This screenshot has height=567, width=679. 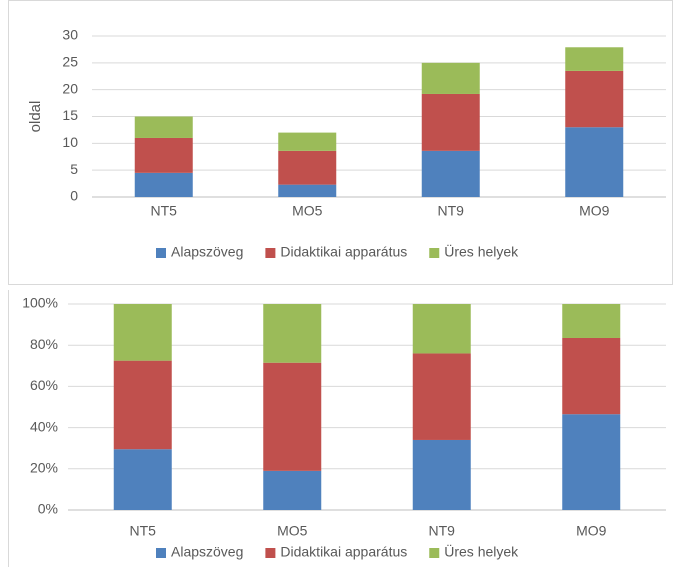 I want to click on chart2-bar-NT5-series2, so click(x=142, y=405).